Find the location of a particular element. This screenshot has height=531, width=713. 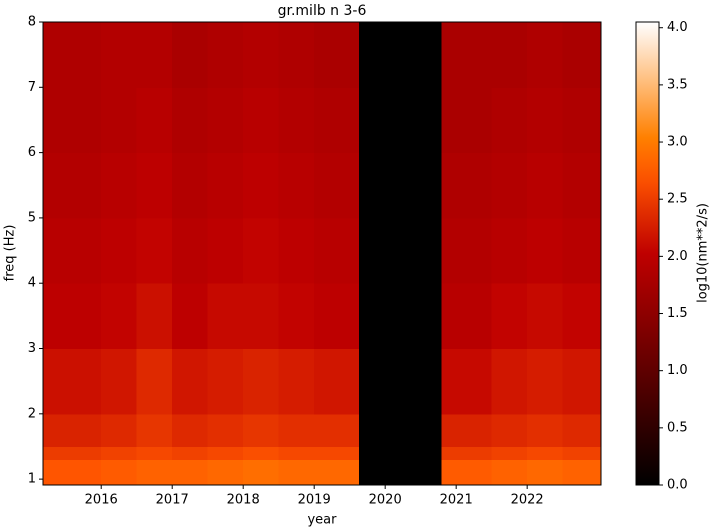

colorbar-tick-label: 2.5 is located at coordinates (677, 199).